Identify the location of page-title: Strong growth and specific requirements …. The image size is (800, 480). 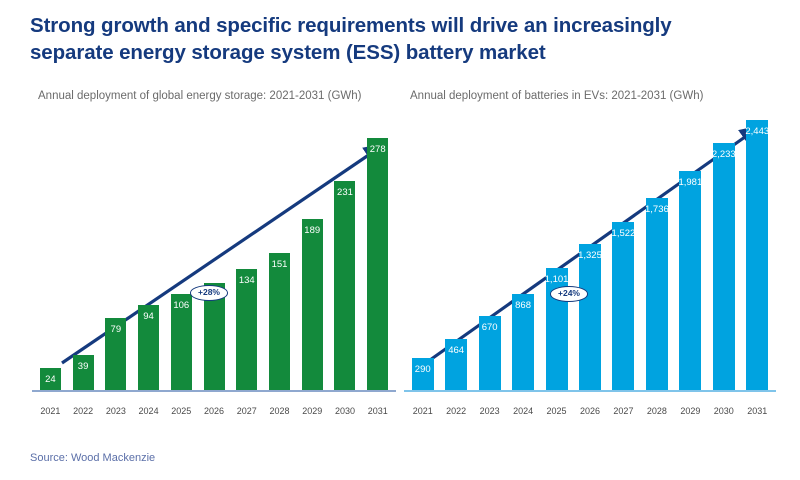
(351, 39).